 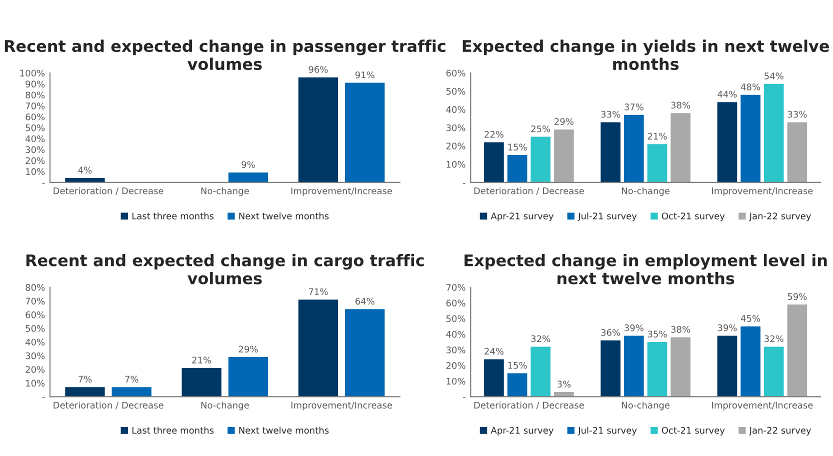 I want to click on data-label: 64%, so click(x=364, y=301).